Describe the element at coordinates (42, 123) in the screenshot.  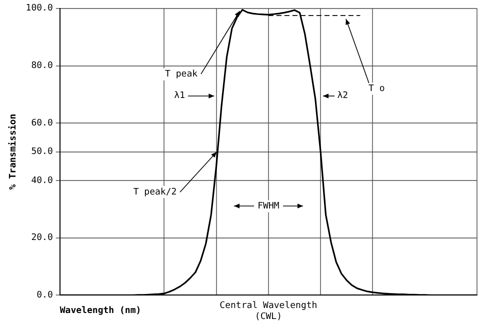
I see `y-tick-label: 60.0` at that location.